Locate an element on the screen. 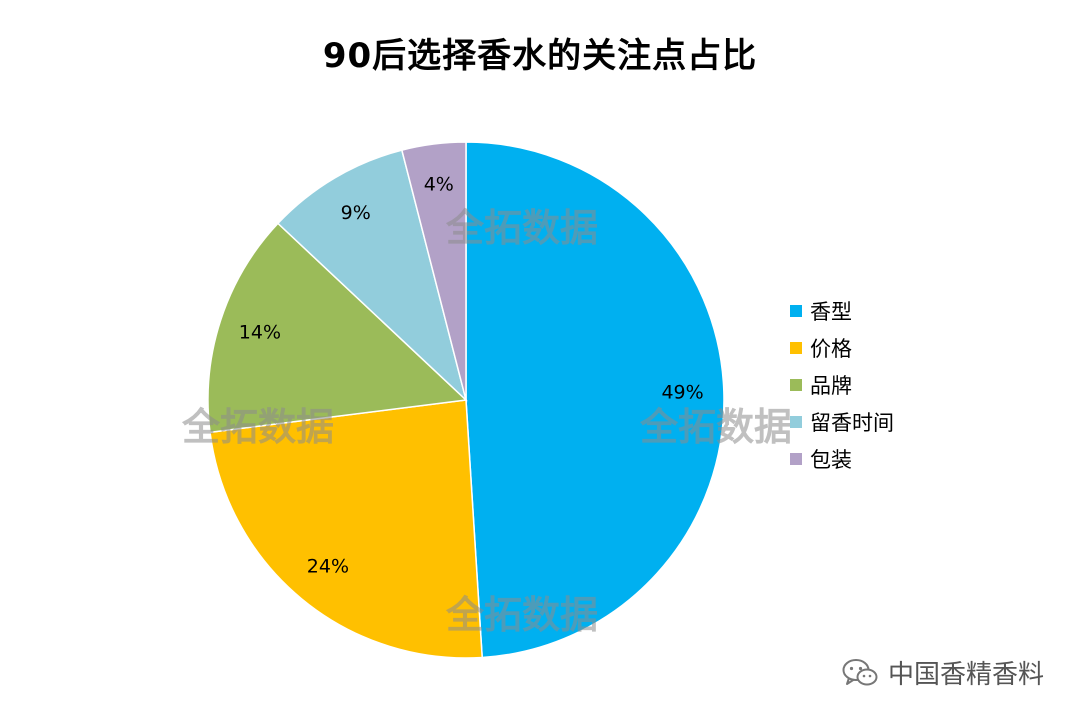 This screenshot has height=721, width=1080. pie-data-label: 24% is located at coordinates (328, 567).